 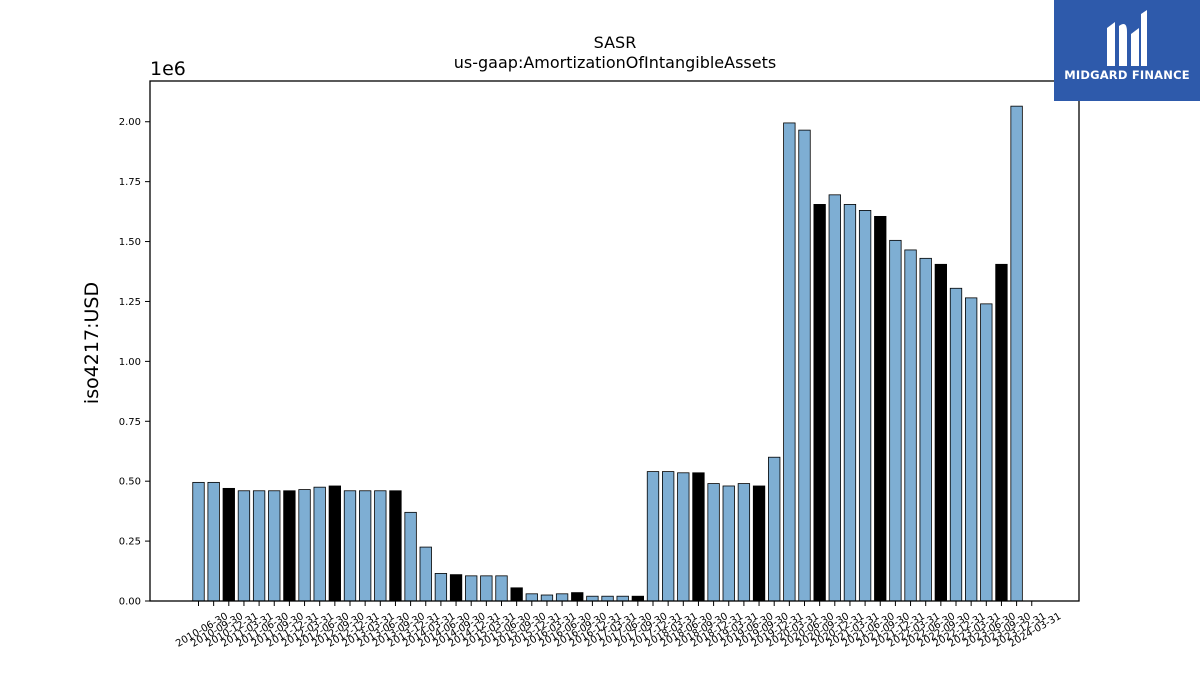 I want to click on y-axis-label: iso4217:USD, so click(x=92, y=343).